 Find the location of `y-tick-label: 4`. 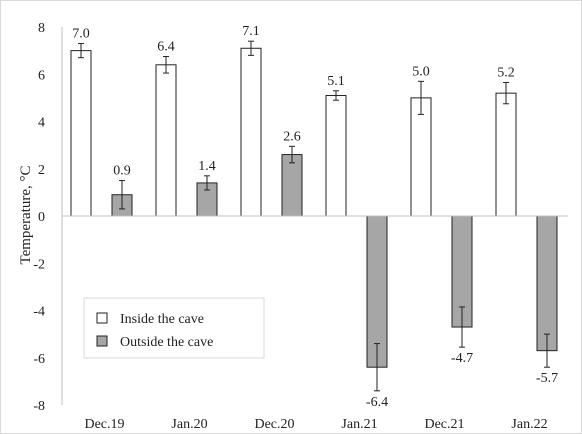

y-tick-label: 4 is located at coordinates (41, 123).